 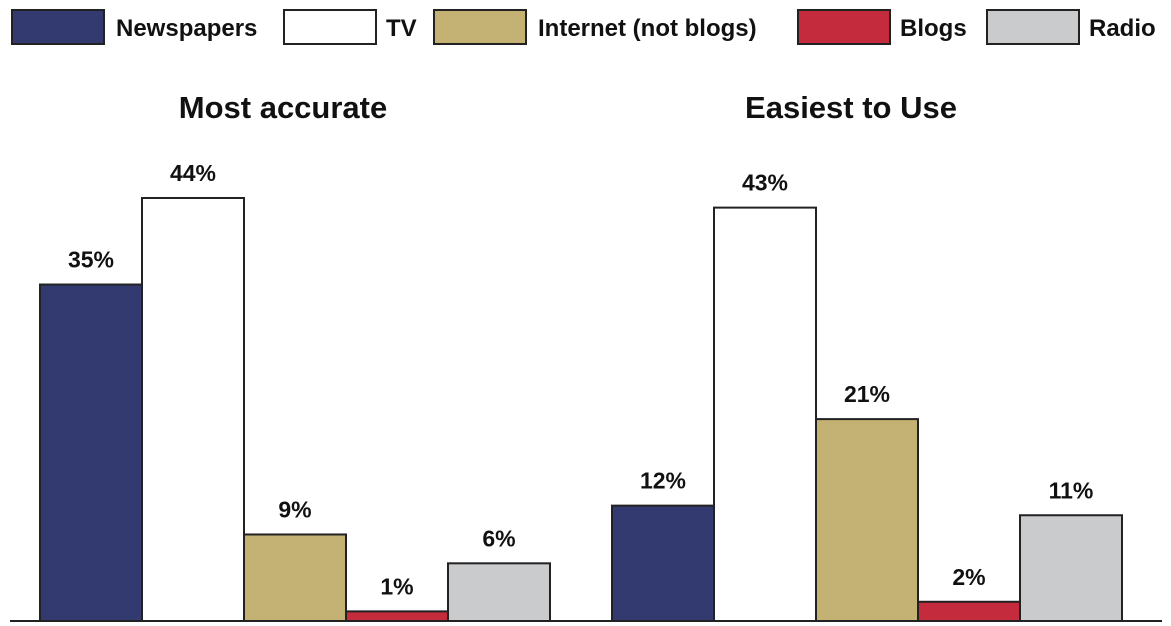 I want to click on legend-label-2: Internet (not blogs), so click(x=647, y=28).